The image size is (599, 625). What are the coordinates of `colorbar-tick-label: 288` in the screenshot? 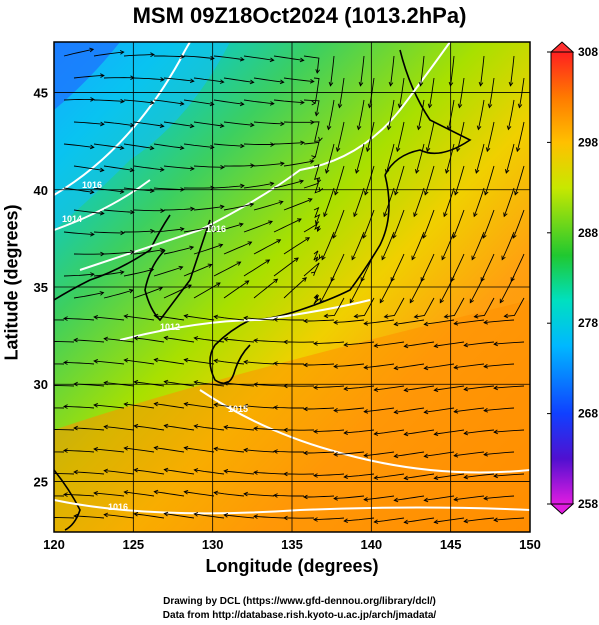 It's located at (588, 233).